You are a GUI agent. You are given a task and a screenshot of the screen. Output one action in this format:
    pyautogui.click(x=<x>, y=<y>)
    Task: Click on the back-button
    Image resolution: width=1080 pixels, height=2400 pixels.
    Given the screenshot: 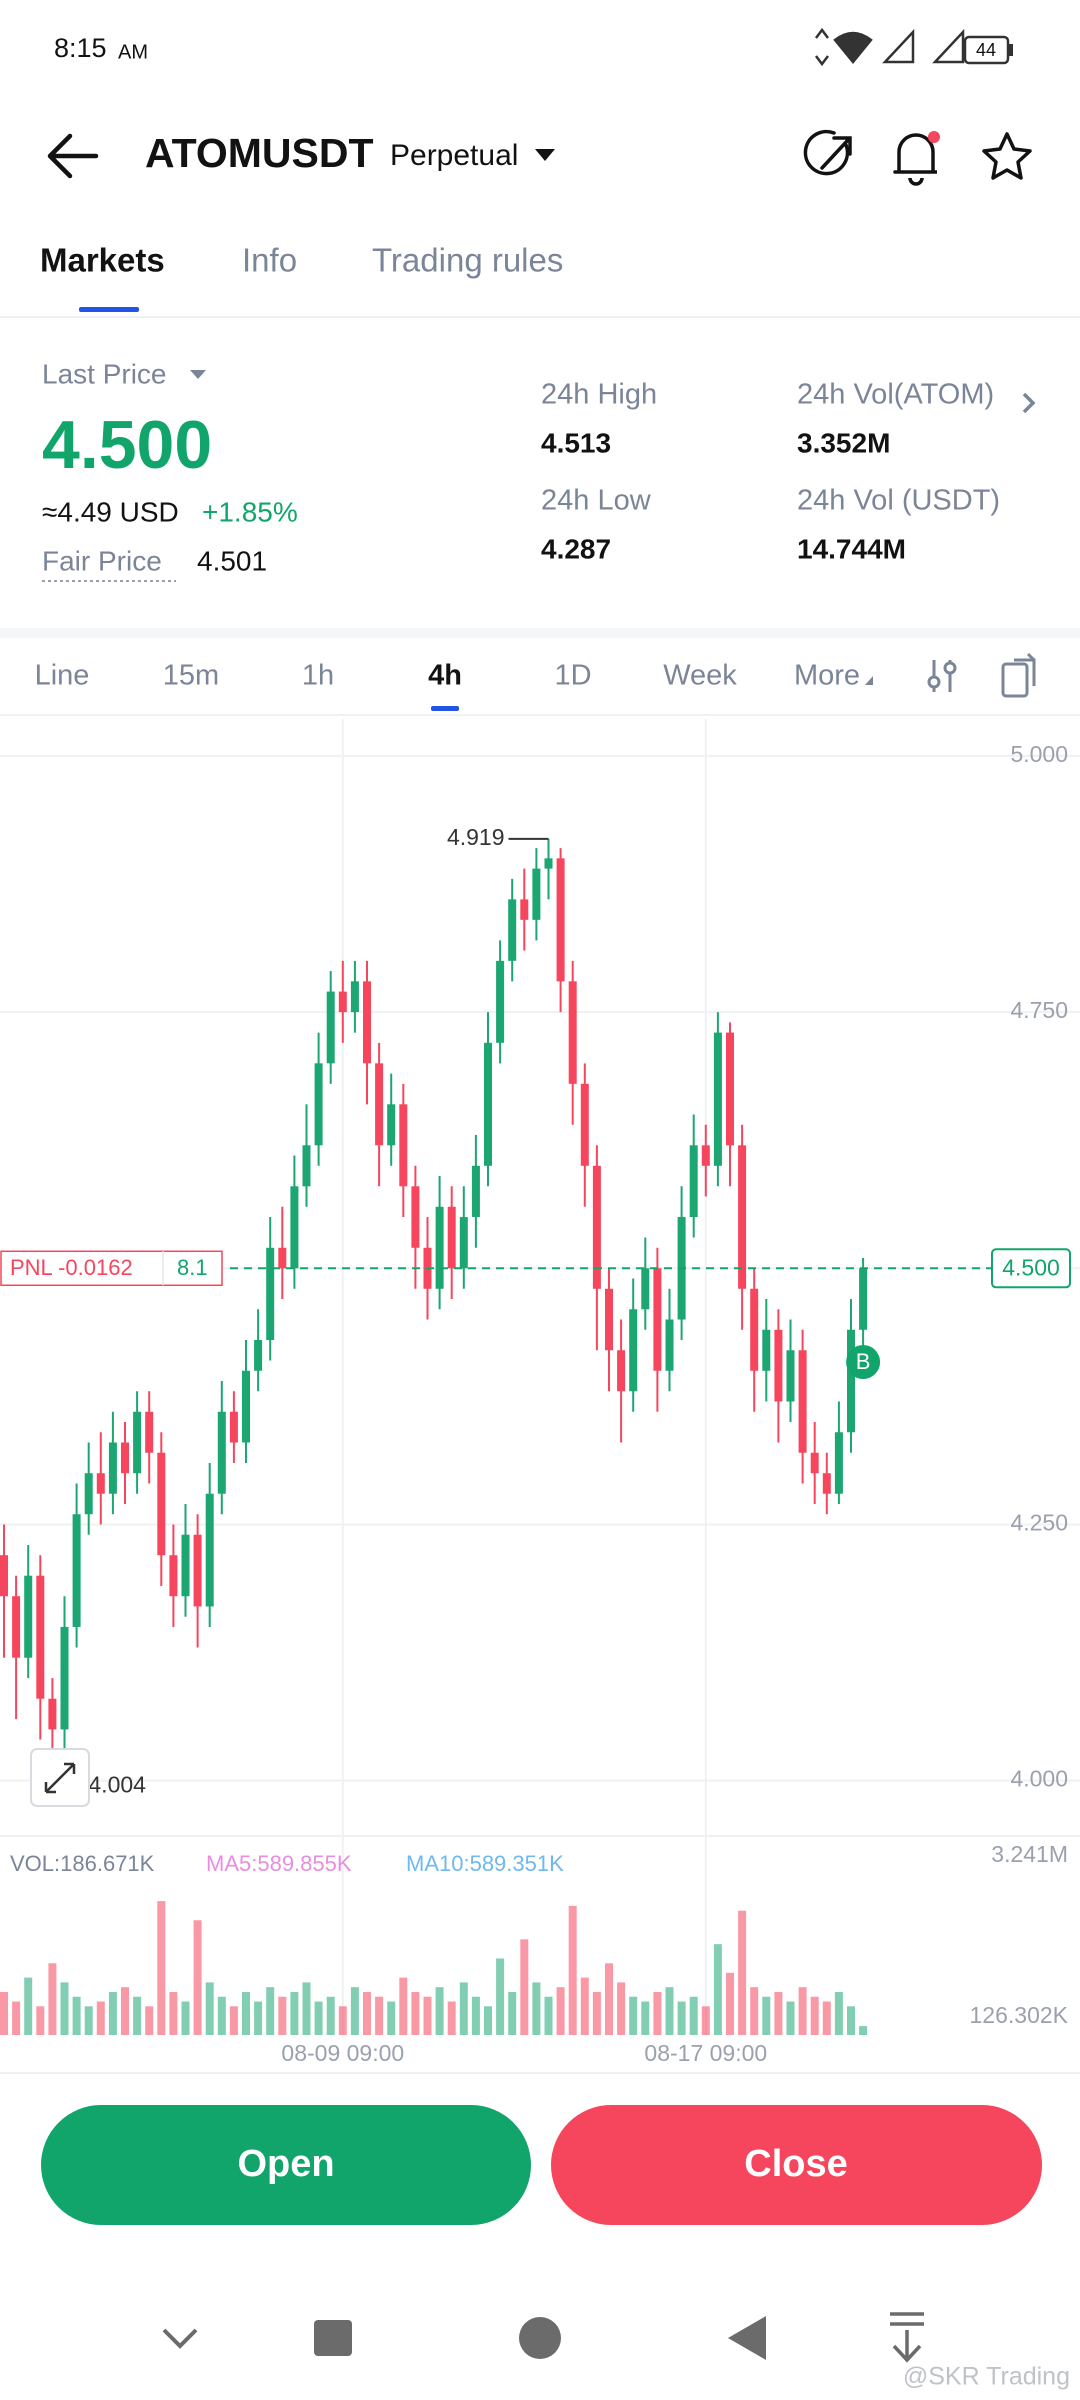 What is the action you would take?
    pyautogui.click(x=73, y=156)
    